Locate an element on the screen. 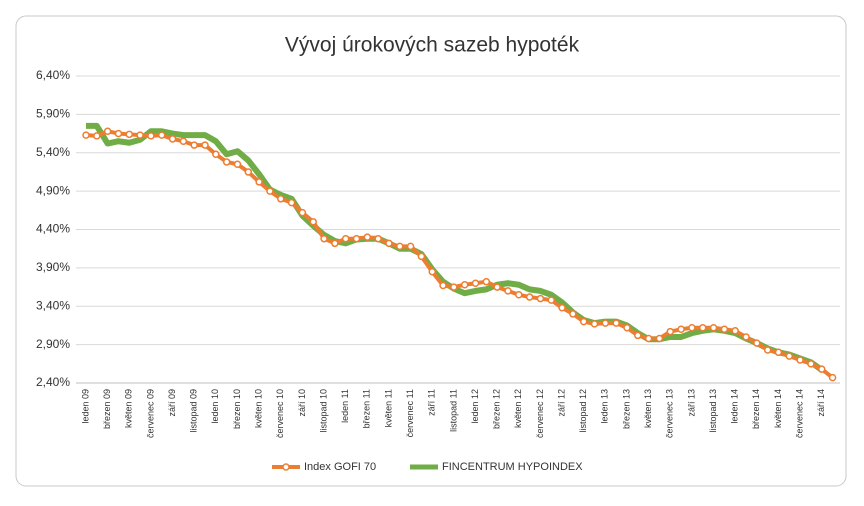  x-tick-label: leden 14 is located at coordinates (735, 406).